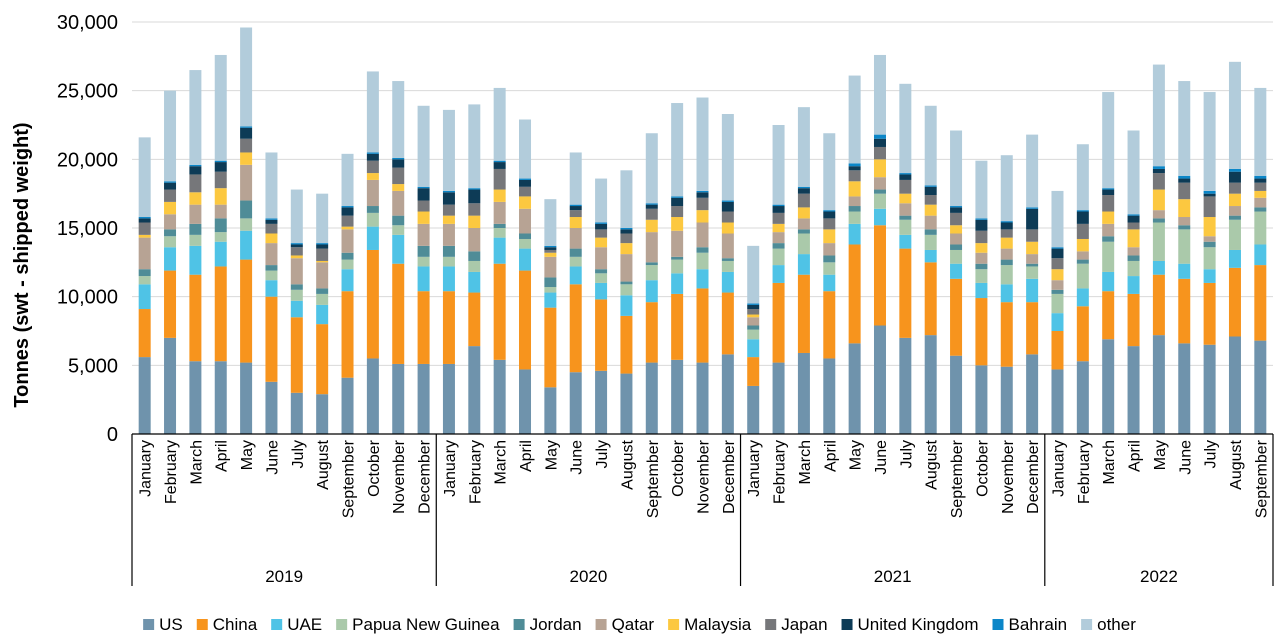 This screenshot has width=1279, height=644. I want to click on legend-item: Jordan, so click(547, 624).